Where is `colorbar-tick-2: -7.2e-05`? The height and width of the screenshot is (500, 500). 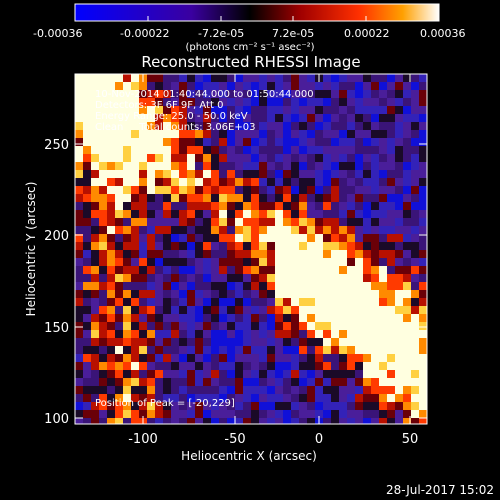 colorbar-tick-2: -7.2e-05 is located at coordinates (221, 33).